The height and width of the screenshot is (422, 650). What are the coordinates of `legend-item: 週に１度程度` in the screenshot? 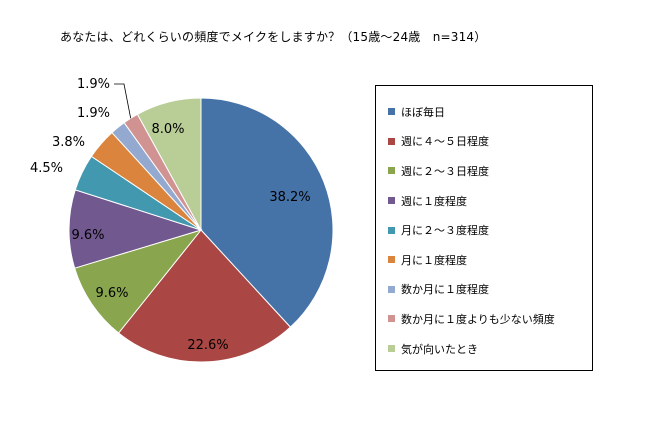 It's located at (490, 201).